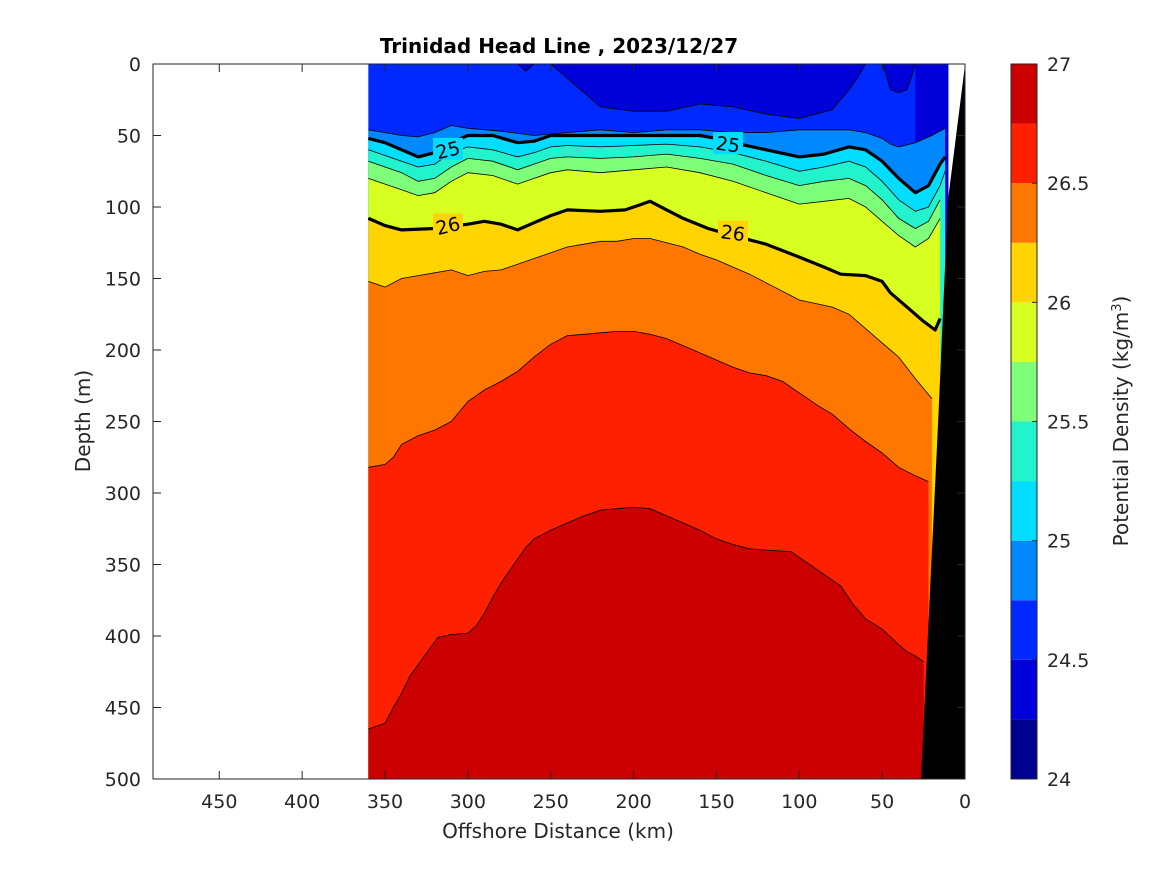 Image resolution: width=1167 pixels, height=875 pixels. Describe the element at coordinates (559, 46) in the screenshot. I see `chart-title: Trinidad Head Line , 2023/12/27` at that location.